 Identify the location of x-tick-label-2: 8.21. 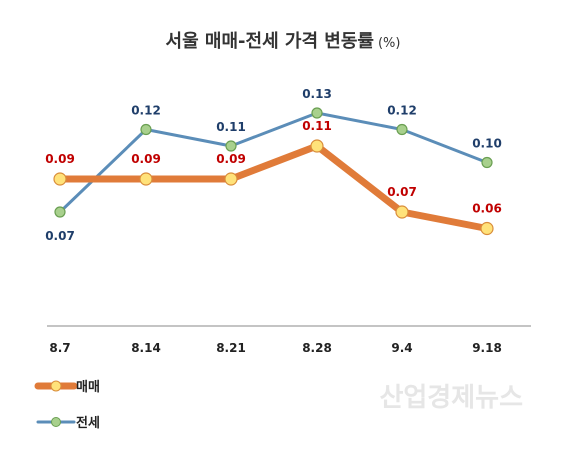
(231, 348).